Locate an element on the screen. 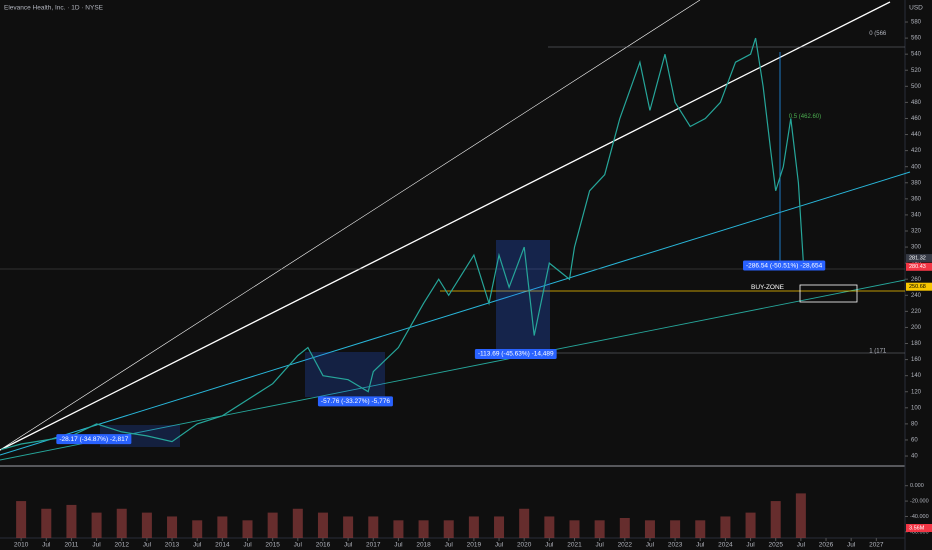 This screenshot has height=550, width=932. price-label: 281.32 is located at coordinates (917, 259).